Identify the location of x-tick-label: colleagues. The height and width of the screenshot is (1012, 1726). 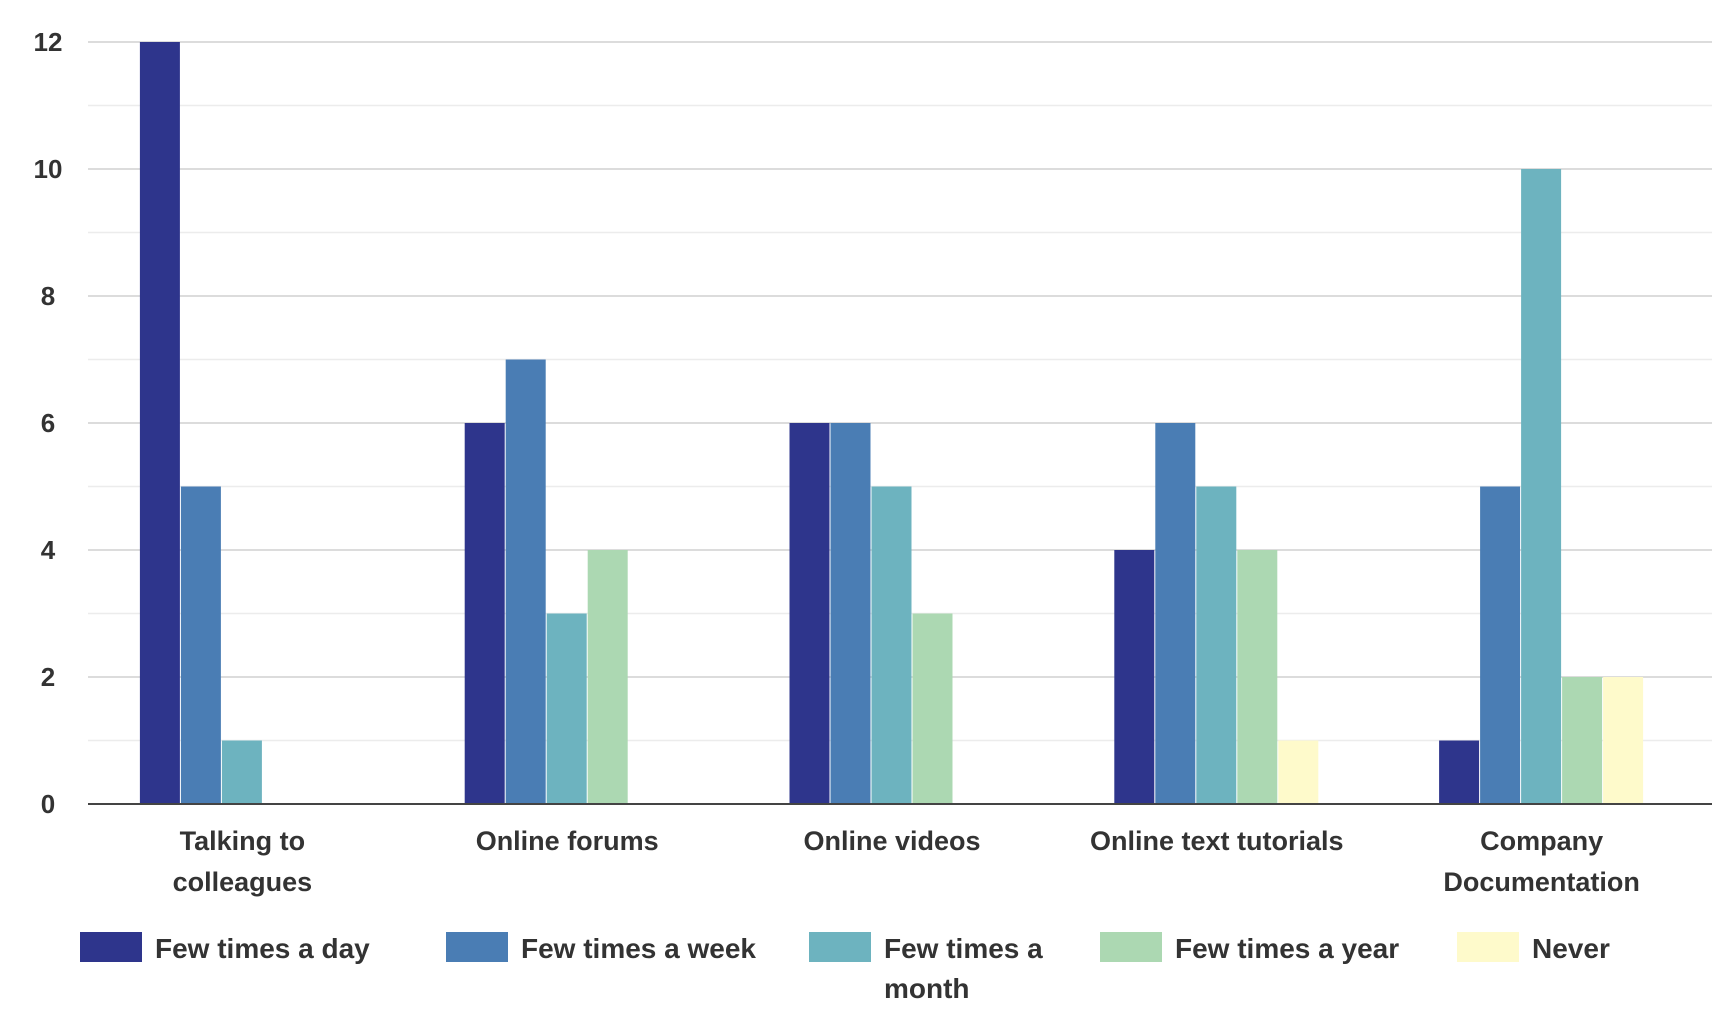
(243, 882).